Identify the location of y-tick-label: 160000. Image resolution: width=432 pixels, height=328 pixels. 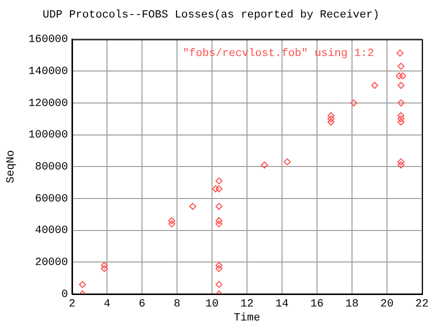
(48, 40).